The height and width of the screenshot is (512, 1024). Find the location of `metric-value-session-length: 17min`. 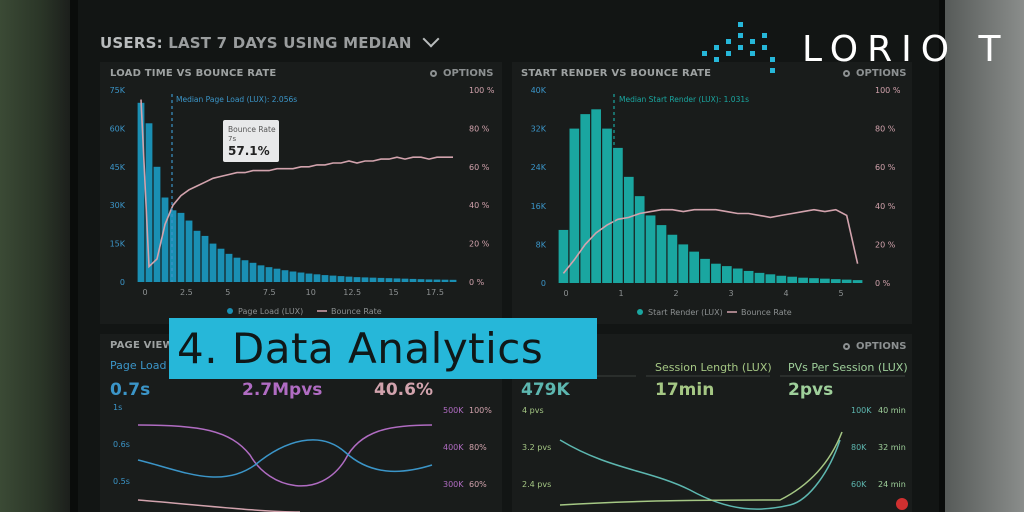

metric-value-session-length: 17min is located at coordinates (685, 390).